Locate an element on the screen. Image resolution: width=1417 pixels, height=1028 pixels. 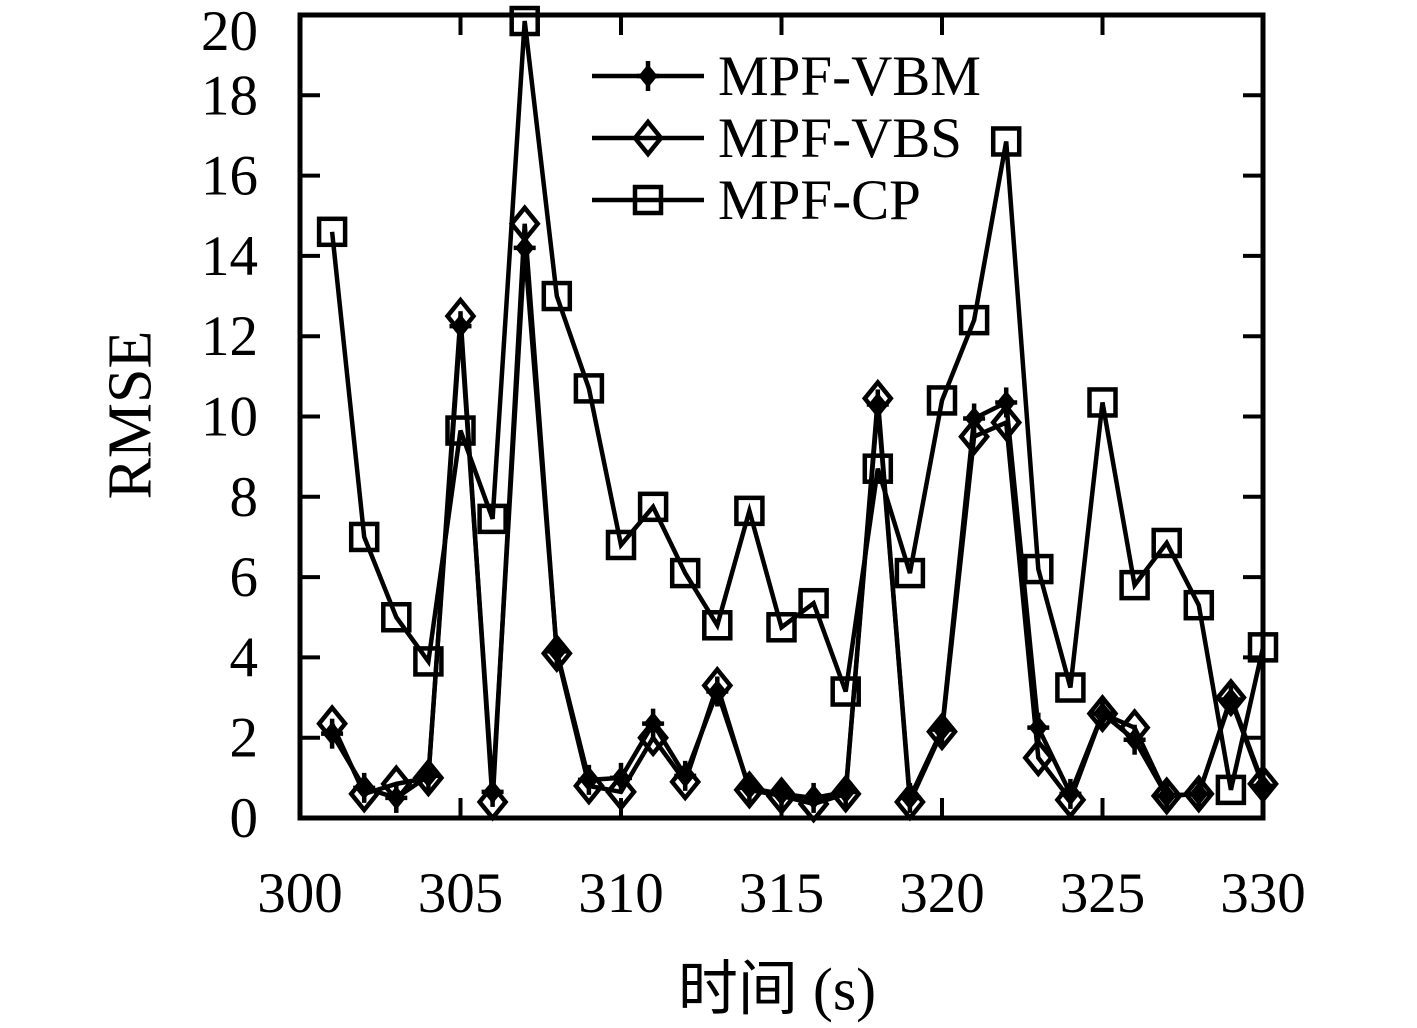
y-tick-label: 0 is located at coordinates (244, 818).